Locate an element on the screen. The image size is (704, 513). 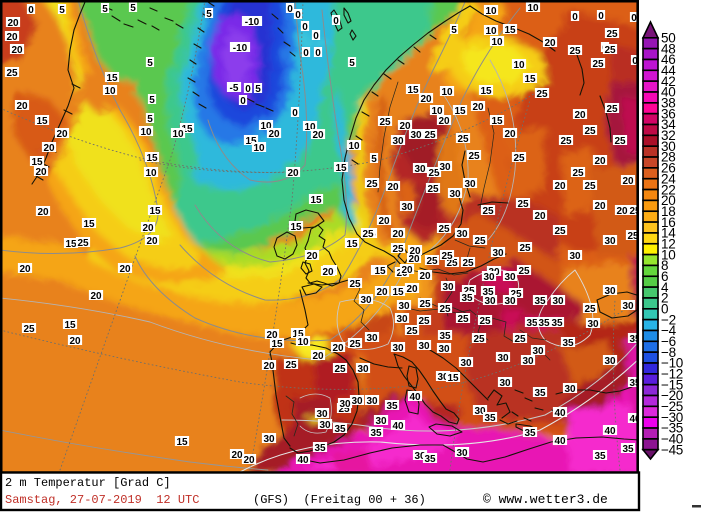
svg-text: 24 is located at coordinates (668, 178).